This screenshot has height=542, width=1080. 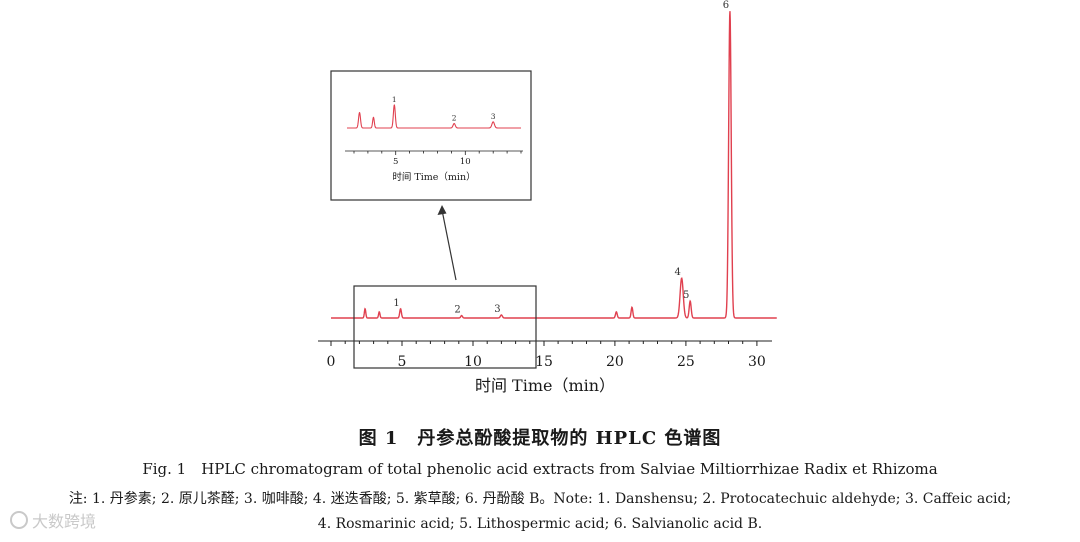 I want to click on inset-x-ticks: 5 10, so click(x=437, y=159).